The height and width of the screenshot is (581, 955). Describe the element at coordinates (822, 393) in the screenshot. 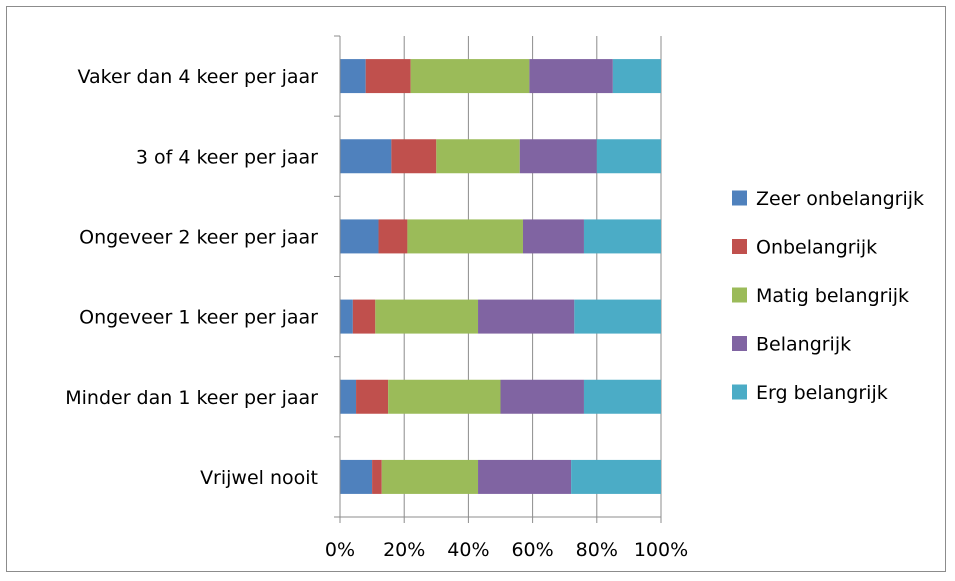

I see `legend-label: Erg belangrijk` at that location.